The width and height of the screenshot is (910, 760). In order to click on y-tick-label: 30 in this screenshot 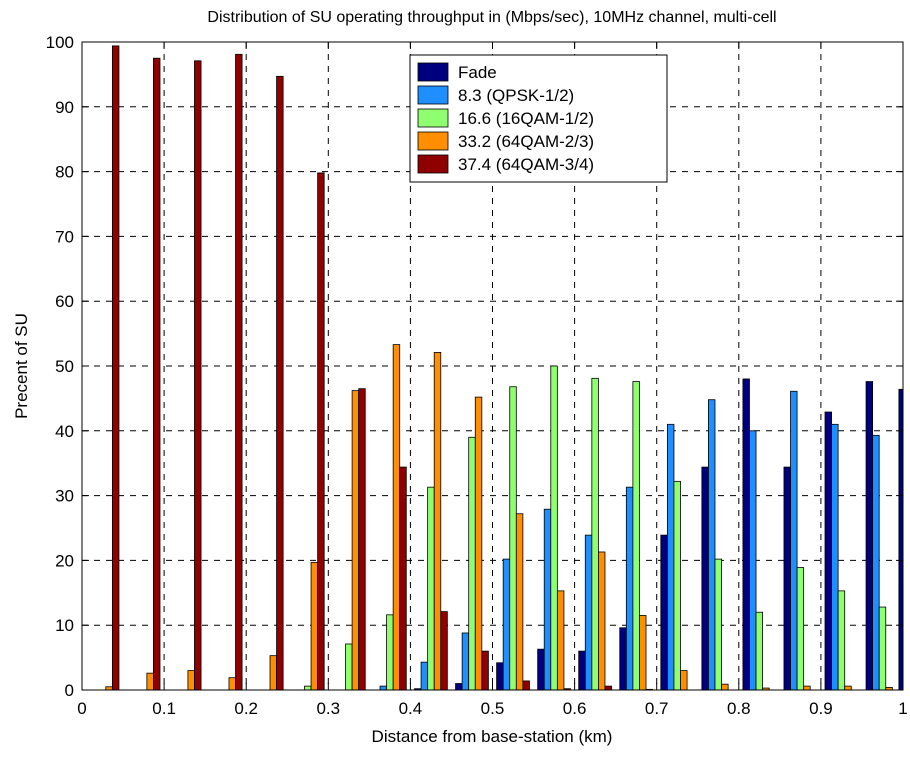, I will do `click(64, 496)`.